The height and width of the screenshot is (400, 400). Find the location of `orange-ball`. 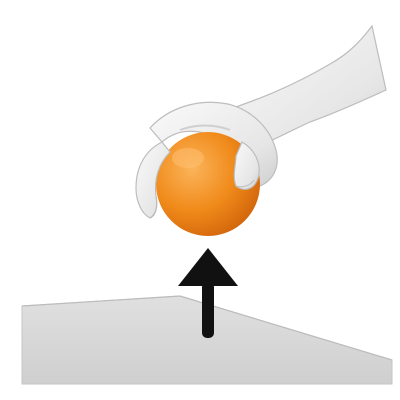

orange-ball is located at coordinates (208, 184).